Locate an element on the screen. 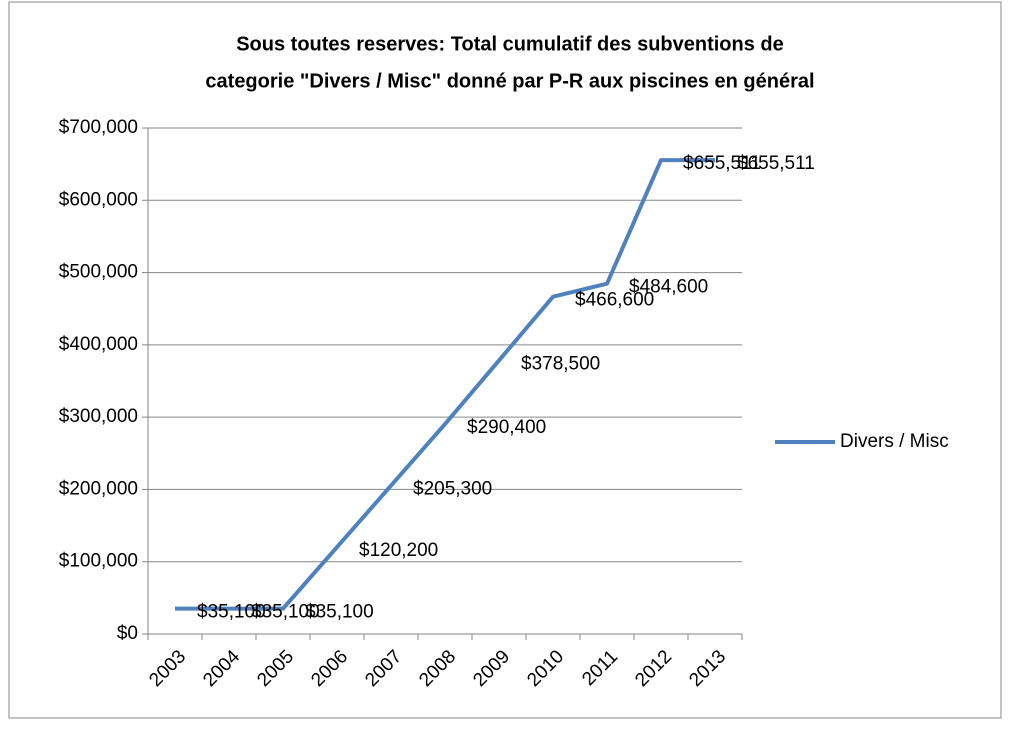 This screenshot has width=1009, height=729. data-label: $290,400 is located at coordinates (506, 427).